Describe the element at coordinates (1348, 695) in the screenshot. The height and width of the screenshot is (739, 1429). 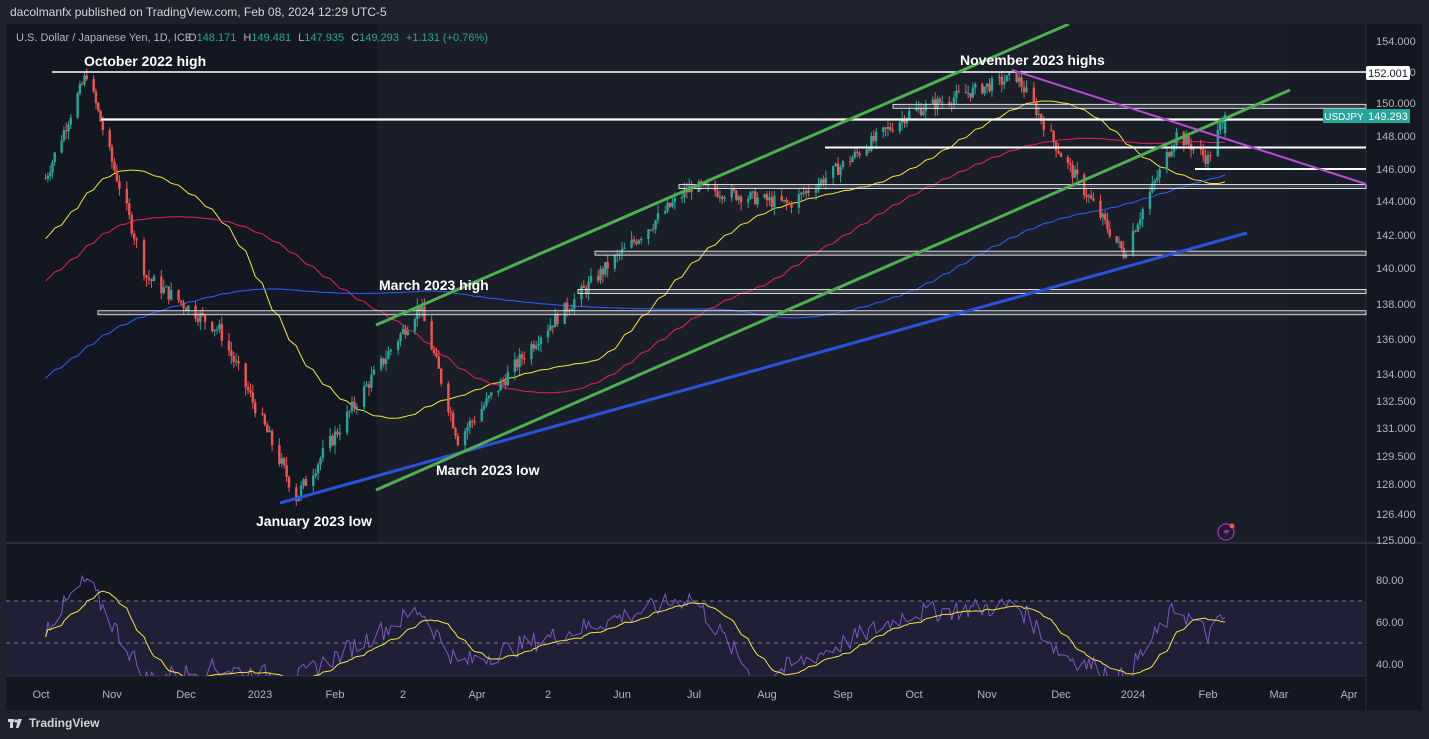
I see `time-tick-label: Apr` at that location.